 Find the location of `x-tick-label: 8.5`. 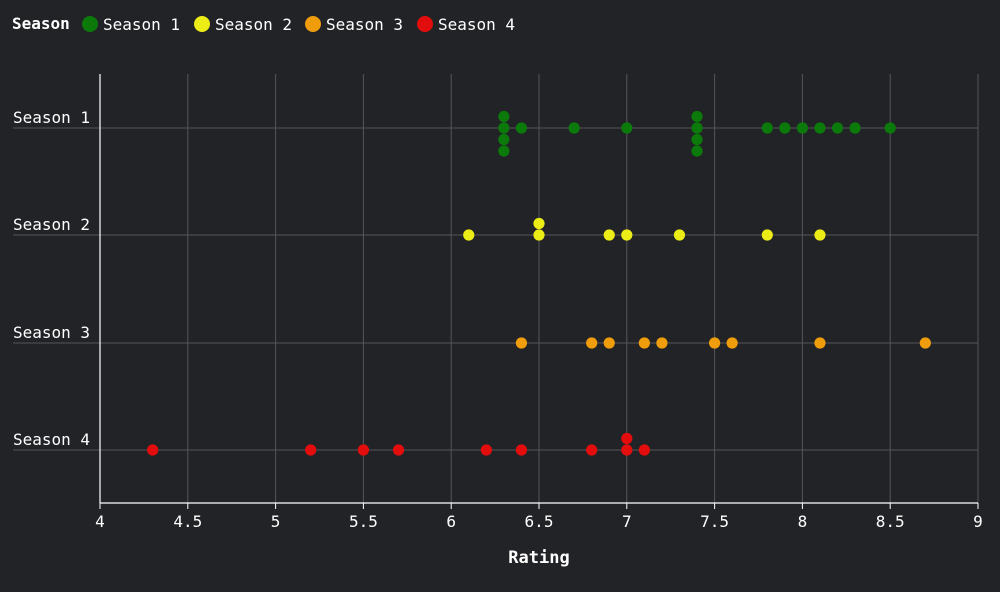

x-tick-label: 8.5 is located at coordinates (890, 521).